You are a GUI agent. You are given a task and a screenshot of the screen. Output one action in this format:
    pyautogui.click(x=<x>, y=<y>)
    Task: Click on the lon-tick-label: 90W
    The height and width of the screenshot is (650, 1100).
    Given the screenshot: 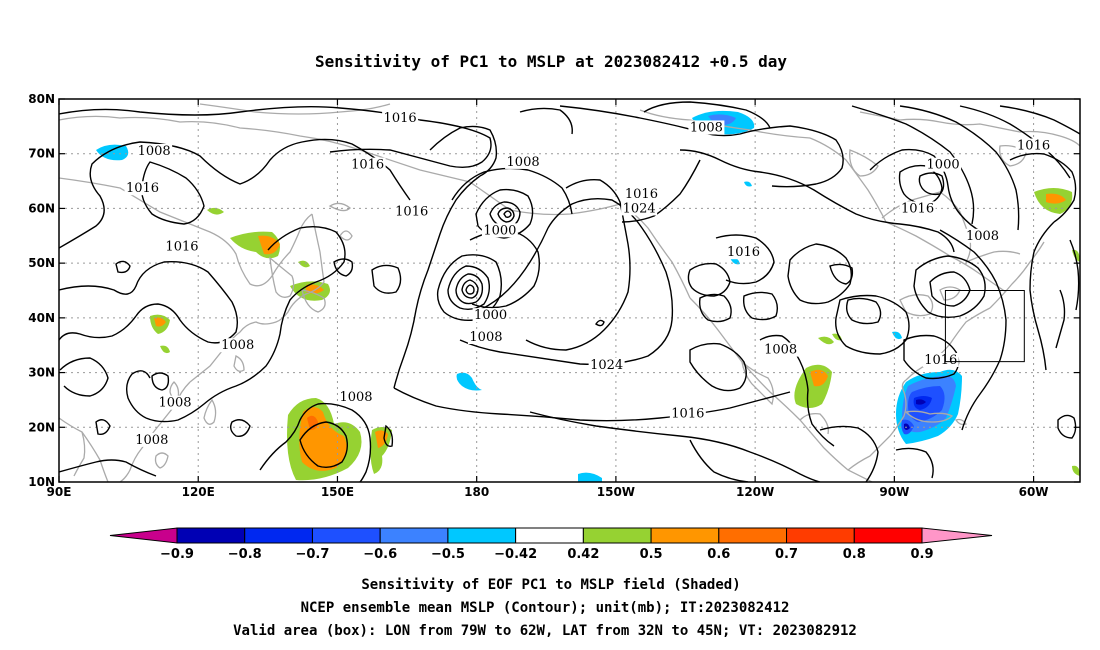 What is the action you would take?
    pyautogui.click(x=894, y=492)
    